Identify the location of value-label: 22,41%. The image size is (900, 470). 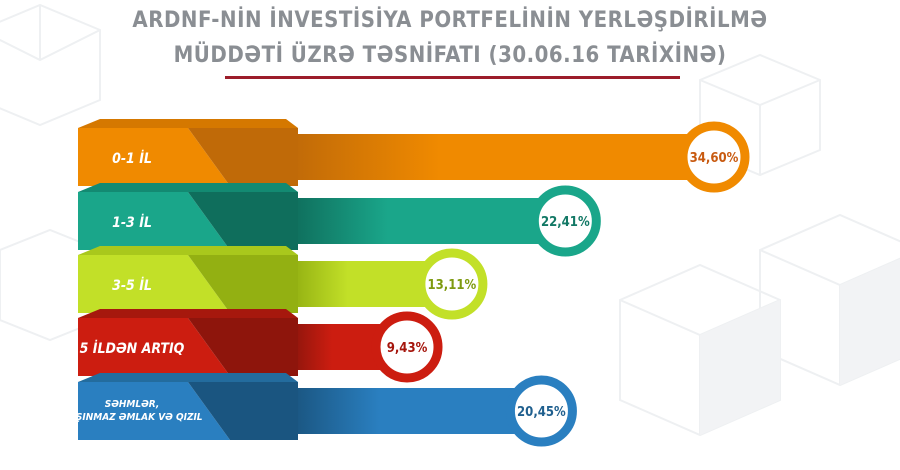
(565, 222).